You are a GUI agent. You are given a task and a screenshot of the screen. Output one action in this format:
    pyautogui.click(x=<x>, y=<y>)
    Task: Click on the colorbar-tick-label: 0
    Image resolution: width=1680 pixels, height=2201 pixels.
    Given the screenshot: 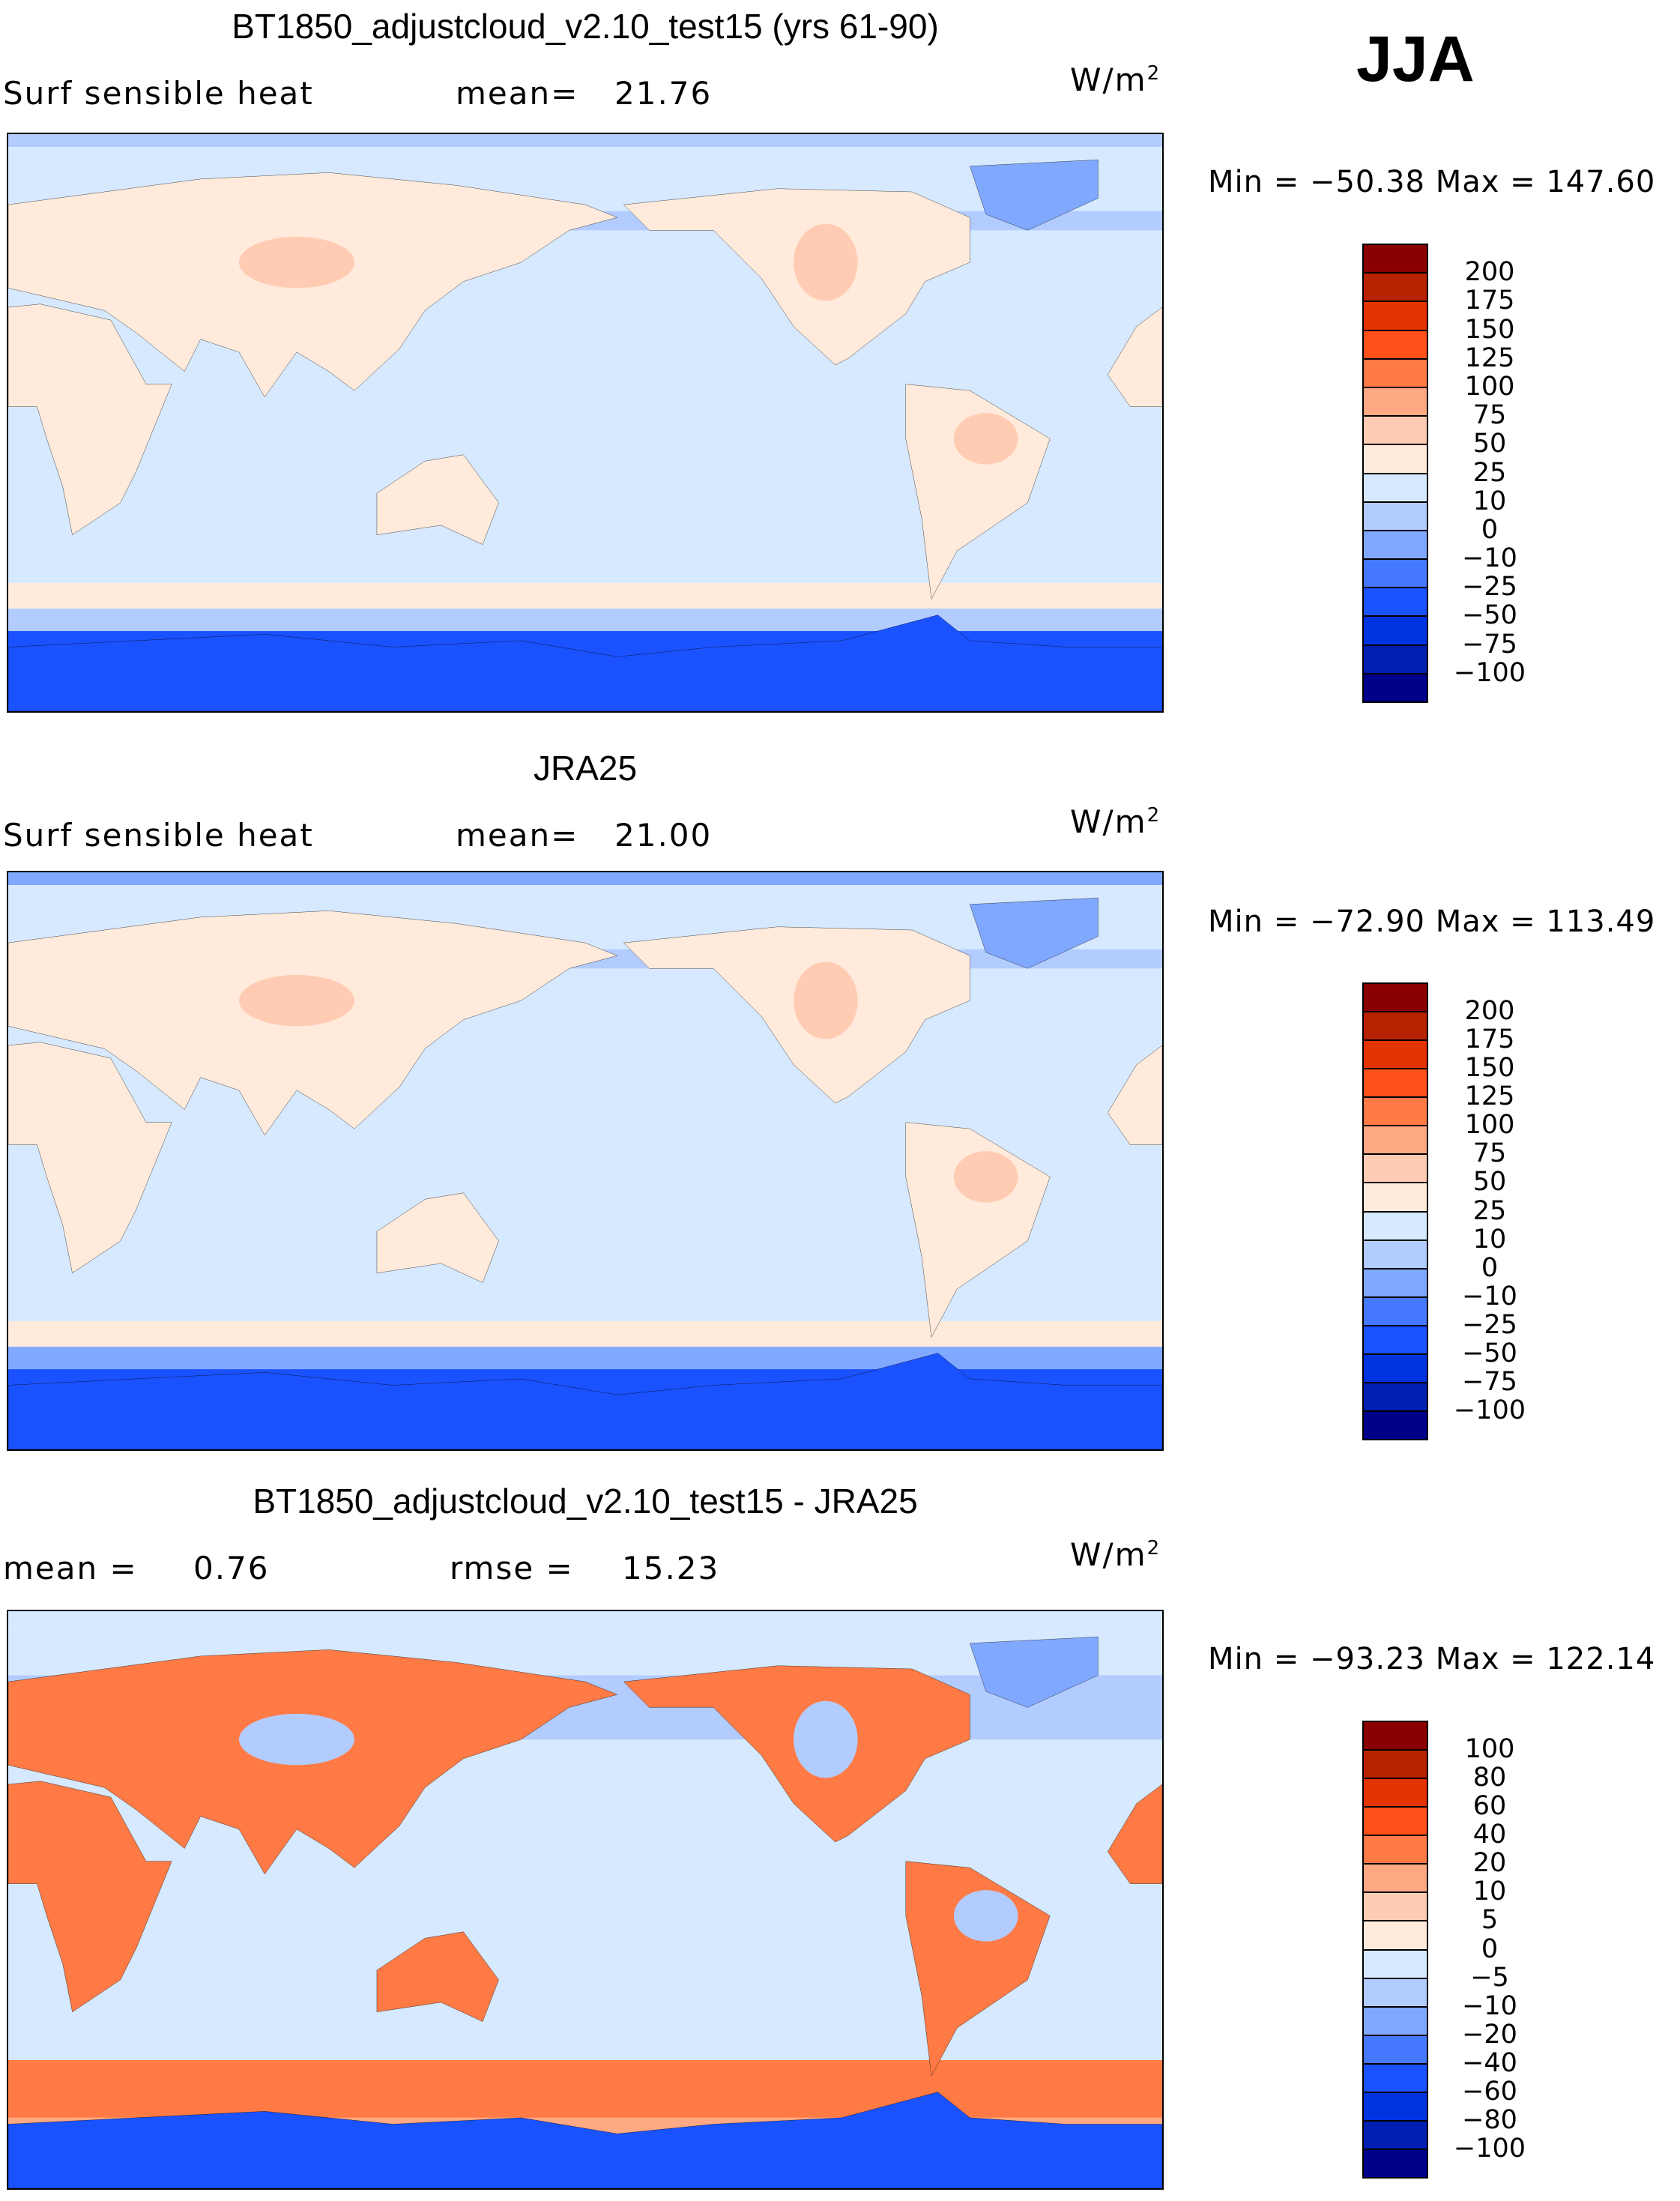 What is the action you would take?
    pyautogui.click(x=1490, y=1267)
    